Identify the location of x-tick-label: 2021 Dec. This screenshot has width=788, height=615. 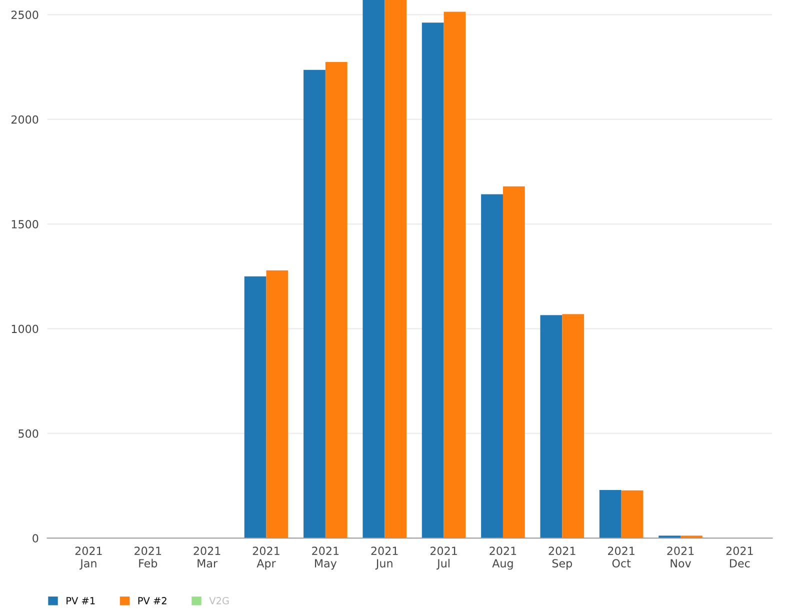
(739, 557).